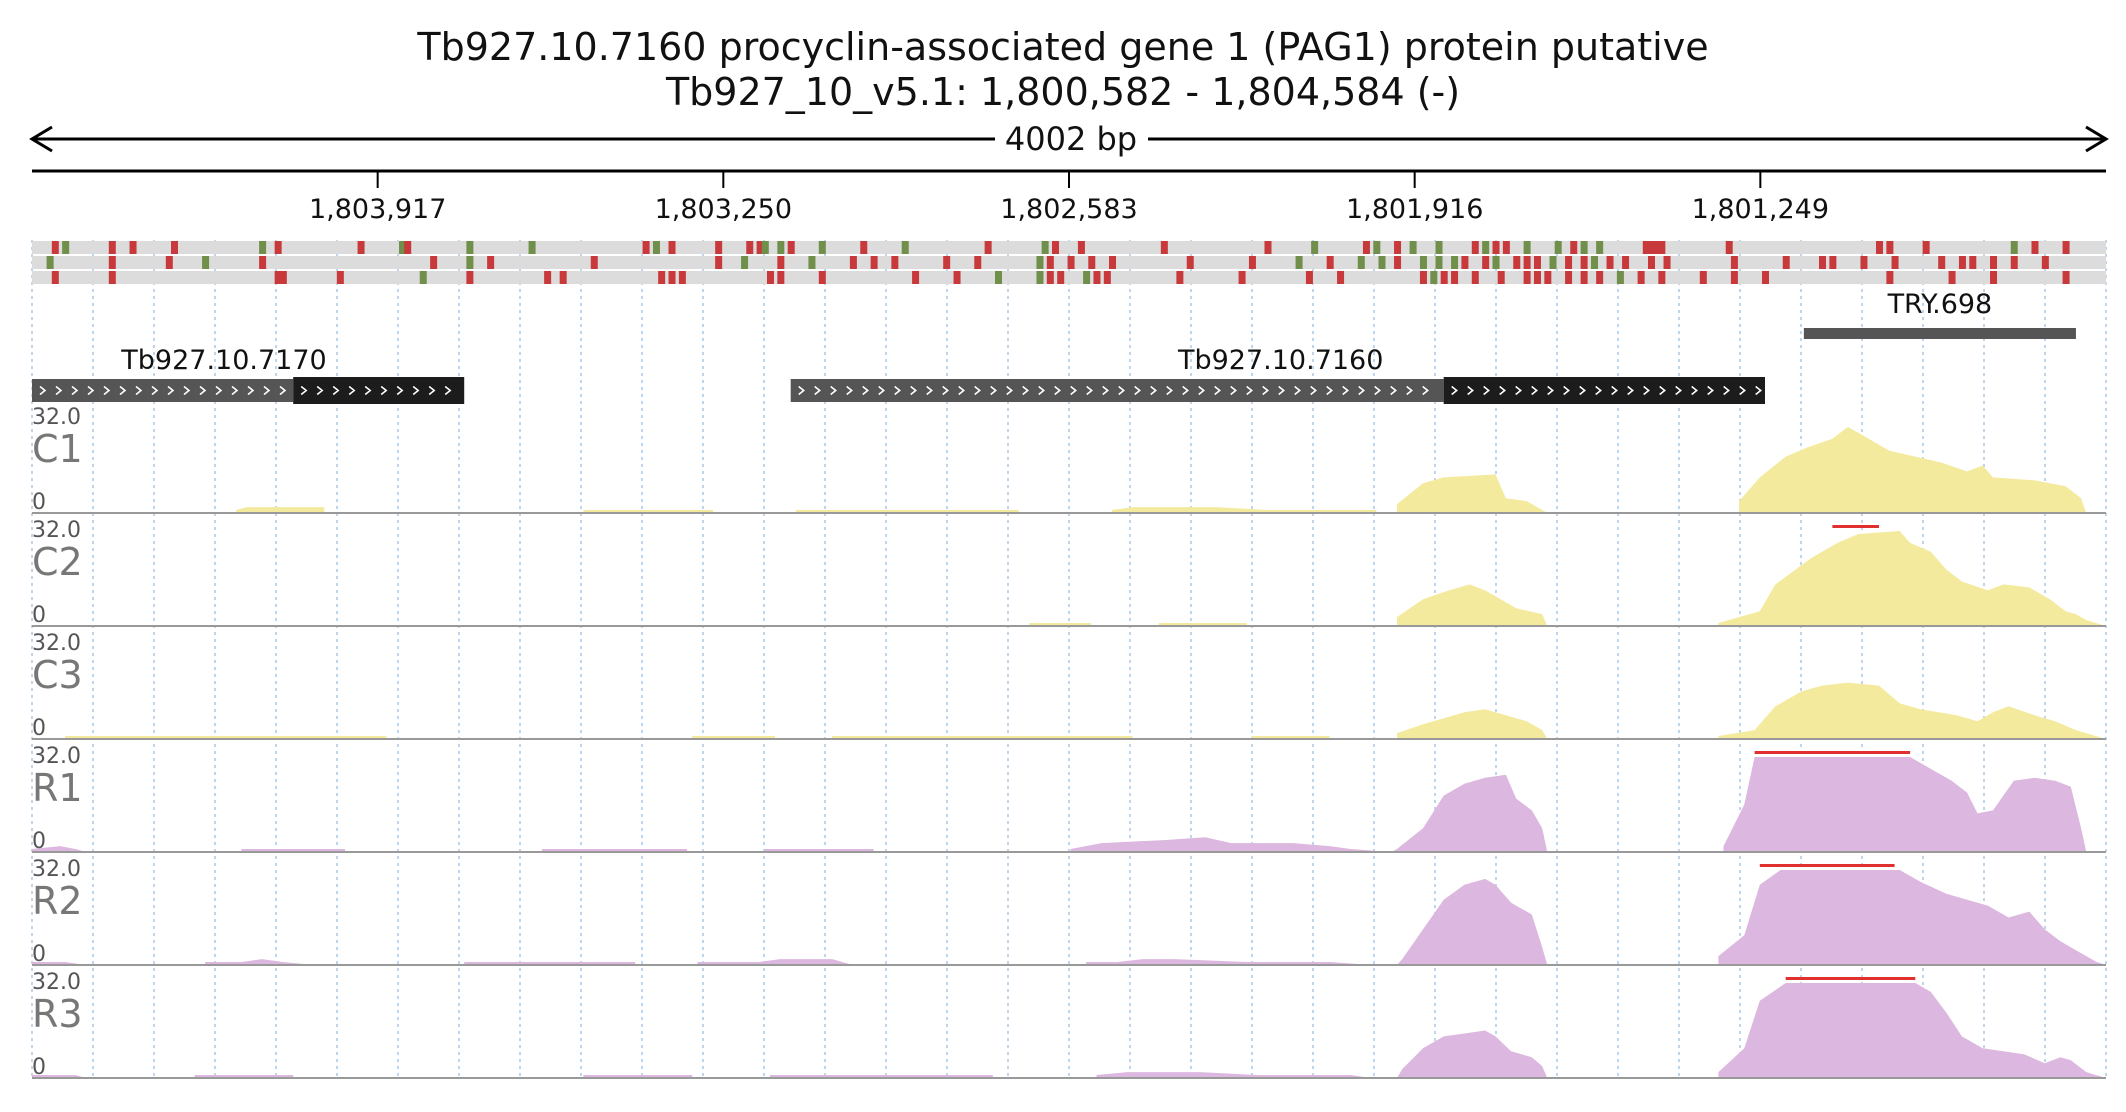 The width and height of the screenshot is (2126, 1112). Describe the element at coordinates (57, 788) in the screenshot. I see `track-name-label: R1` at that location.